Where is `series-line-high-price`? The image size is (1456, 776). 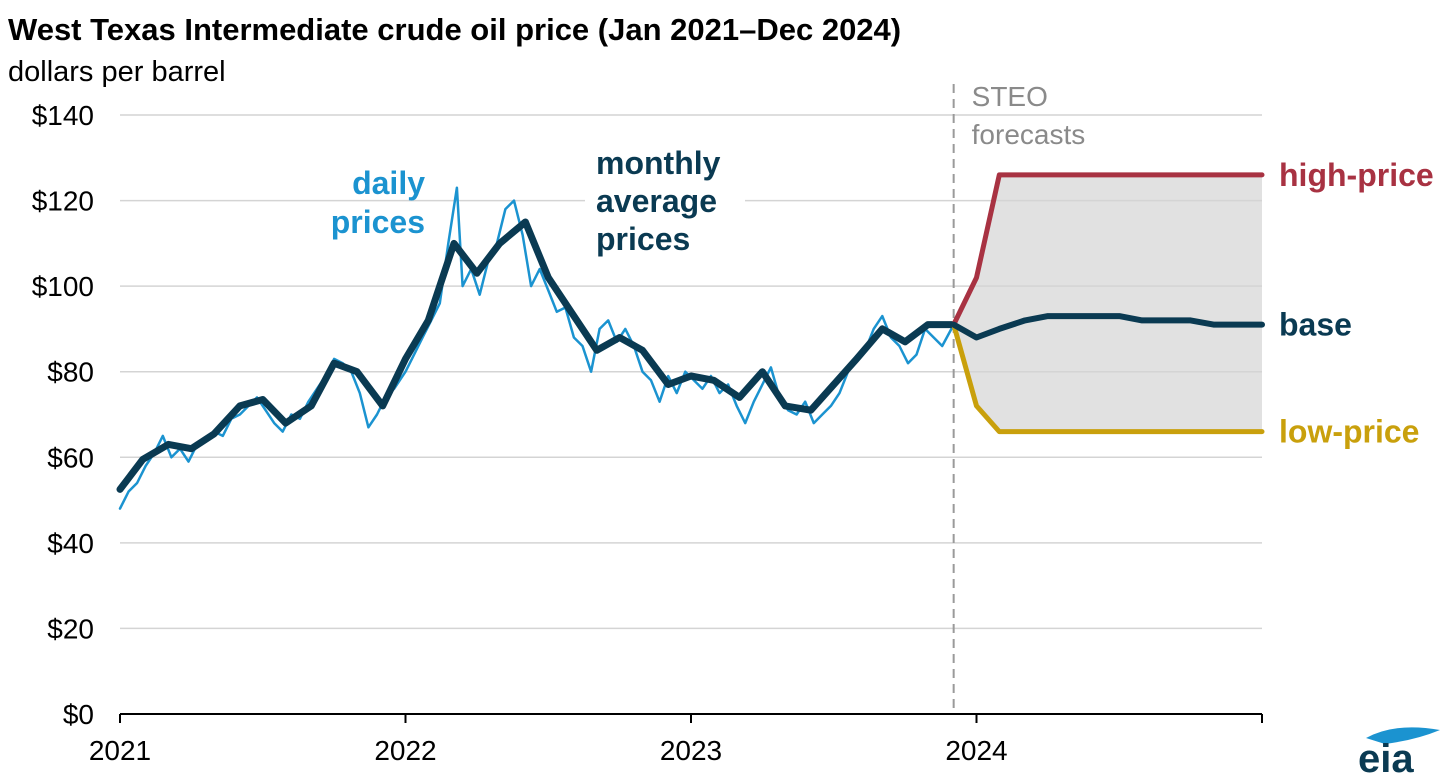
series-line-high-price is located at coordinates (1108, 250).